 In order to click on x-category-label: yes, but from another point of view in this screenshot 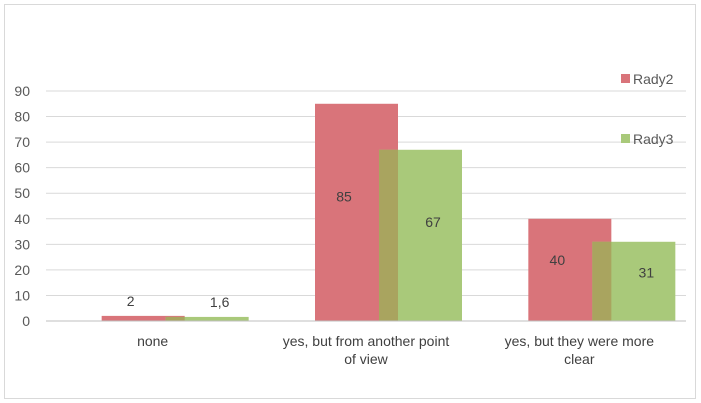, I will do `click(366, 350)`.